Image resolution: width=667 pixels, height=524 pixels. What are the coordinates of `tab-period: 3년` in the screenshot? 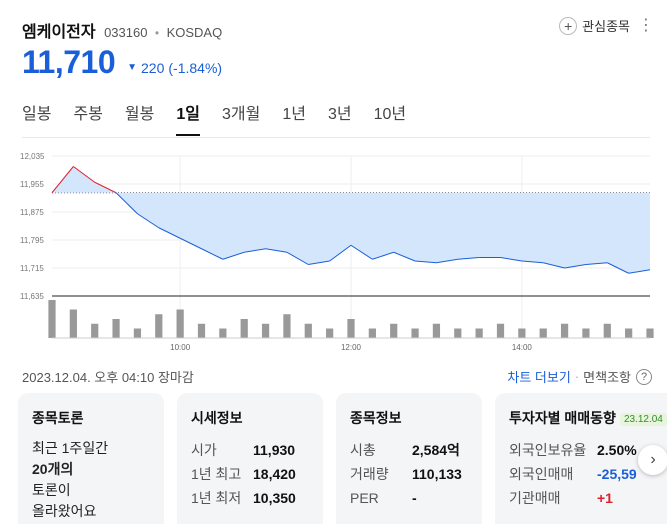 It's located at (339, 114).